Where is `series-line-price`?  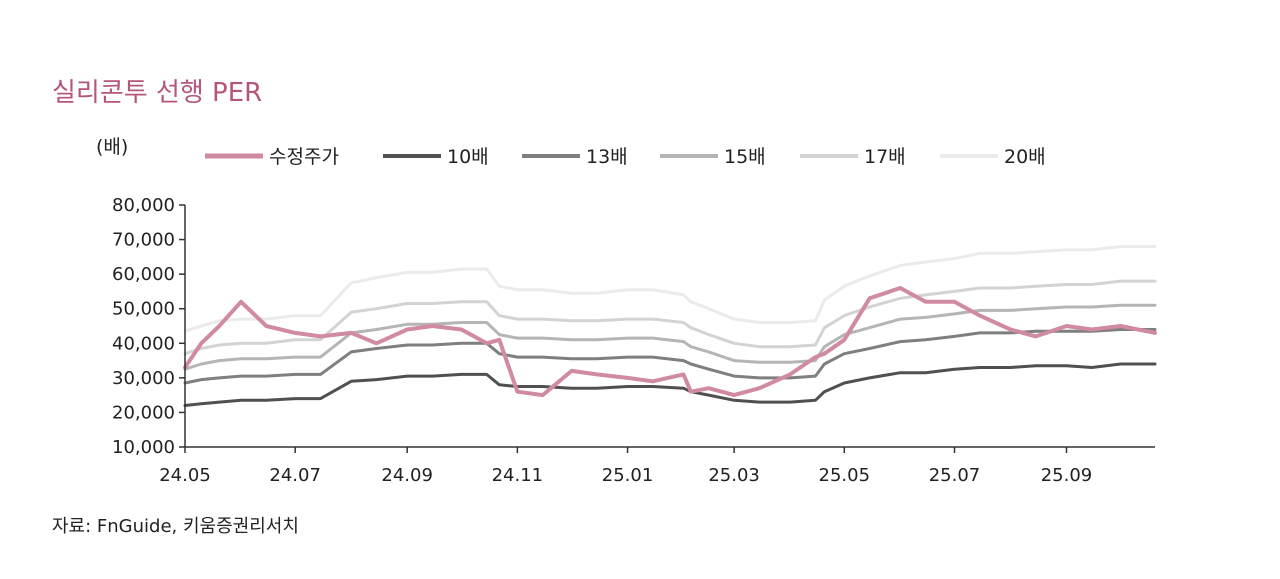 series-line-price is located at coordinates (670, 342).